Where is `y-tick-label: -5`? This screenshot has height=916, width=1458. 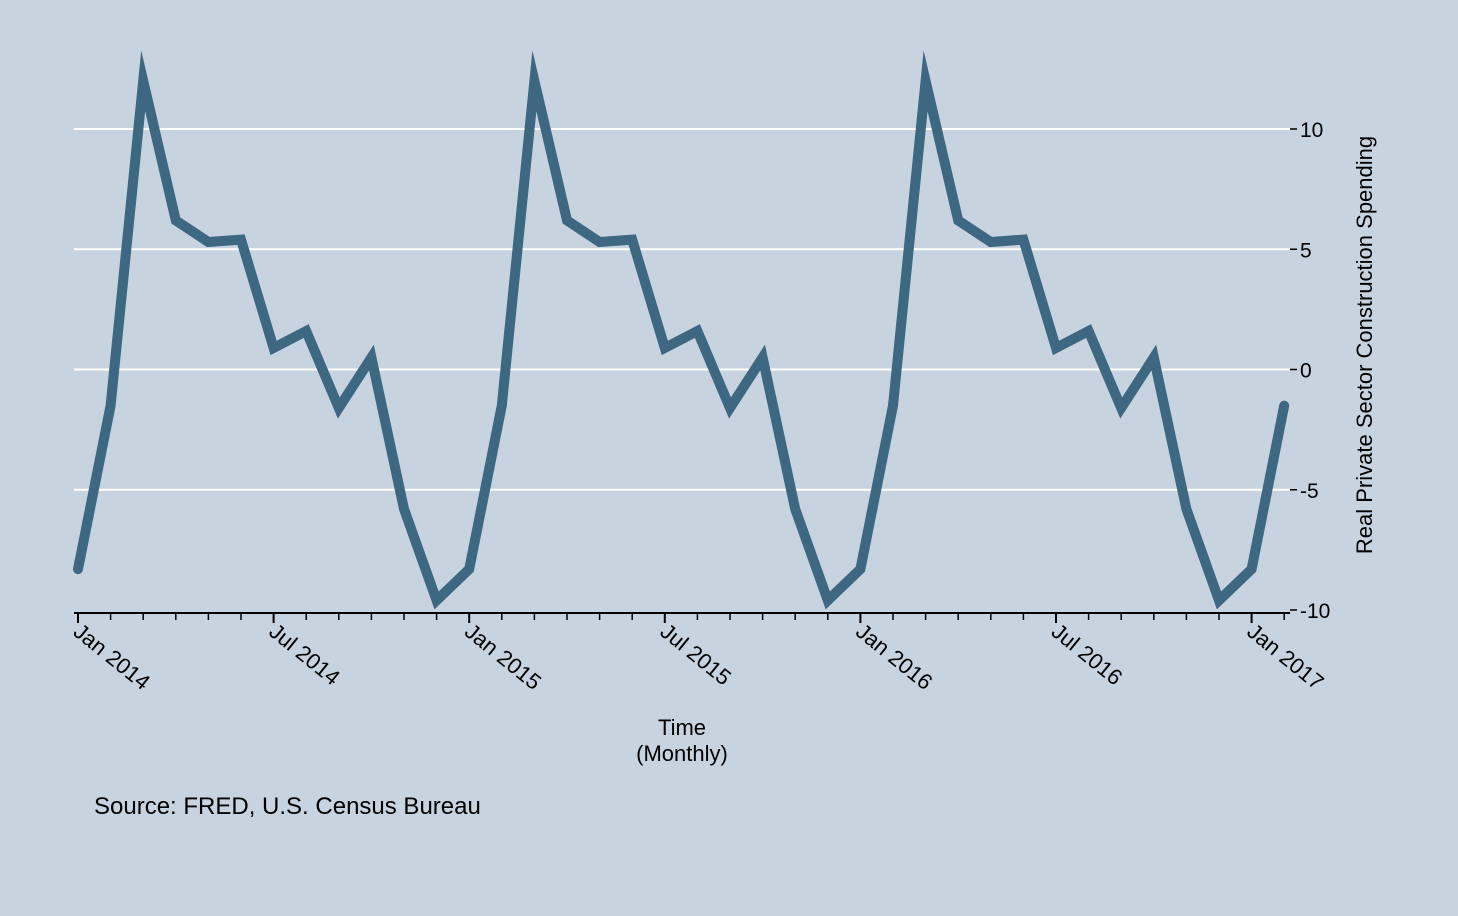
y-tick-label: -5 is located at coordinates (1309, 491).